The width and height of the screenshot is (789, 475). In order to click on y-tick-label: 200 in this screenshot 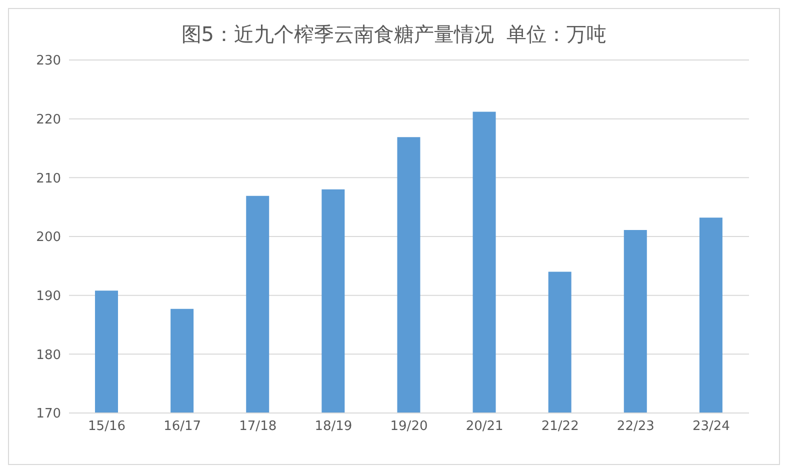, I will do `click(48, 238)`.